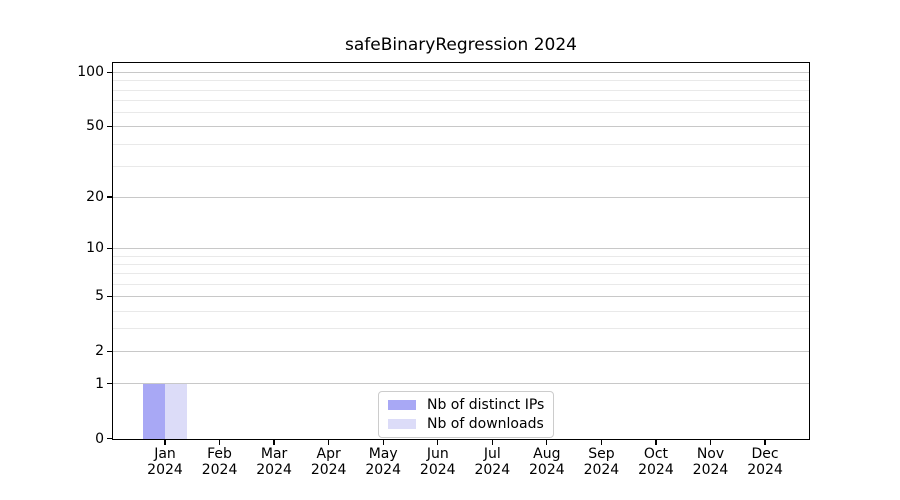 This screenshot has height=500, width=900. What do you see at coordinates (485, 424) in the screenshot?
I see `legend-label-downloads: Nb of downloads` at bounding box center [485, 424].